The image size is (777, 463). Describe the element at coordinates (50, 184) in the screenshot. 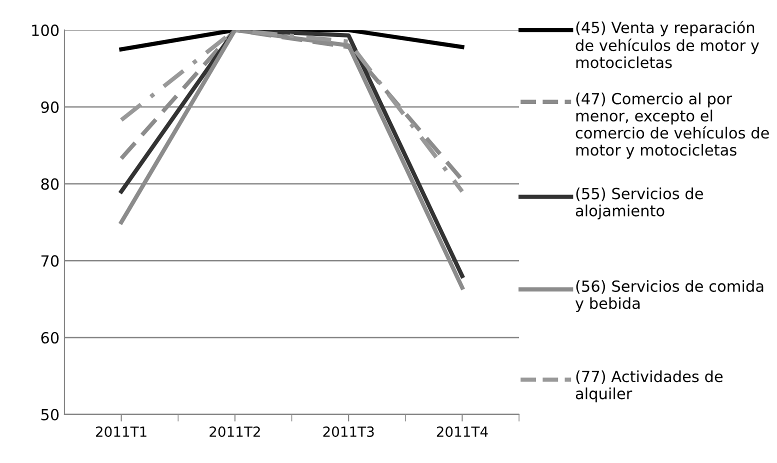

I see `y-tick-label: 80` at that location.